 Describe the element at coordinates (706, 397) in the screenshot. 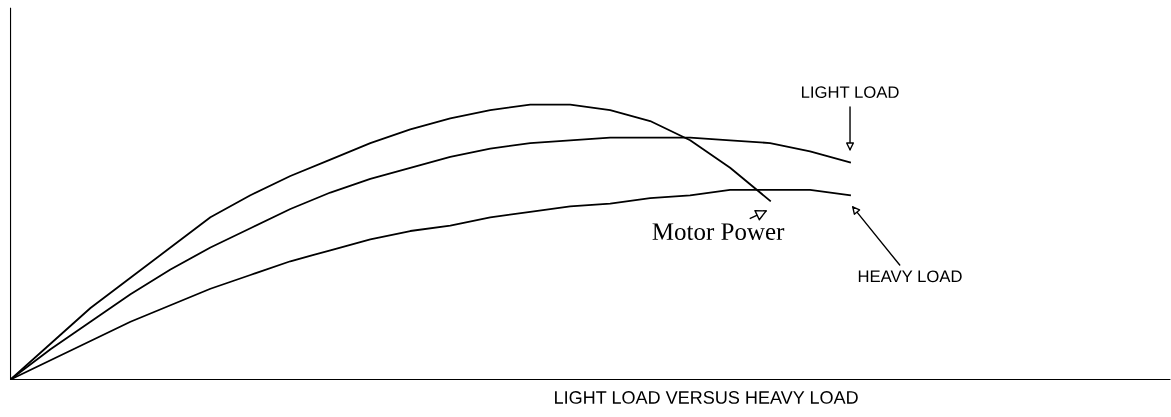

I see `x-axis-title: LIGHT LOAD VERSUS HEAVY LOAD` at that location.